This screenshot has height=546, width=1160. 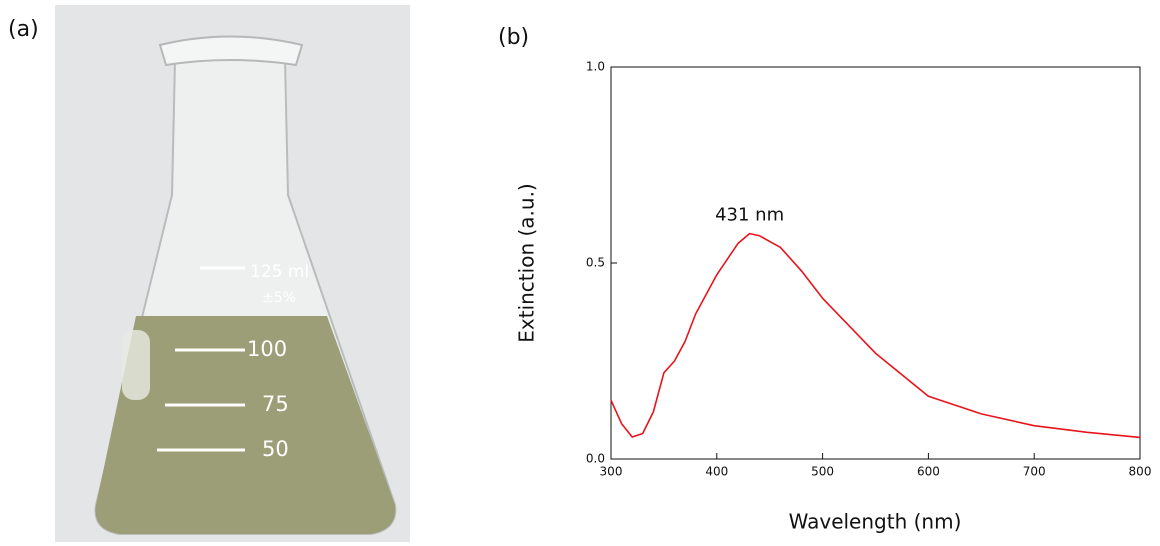 I want to click on flask-marking: 100, so click(x=267, y=349).